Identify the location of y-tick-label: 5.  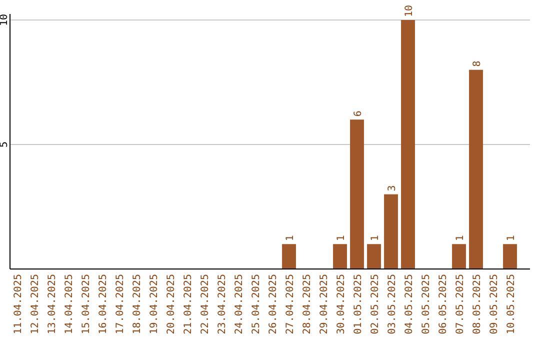
(5, 144).